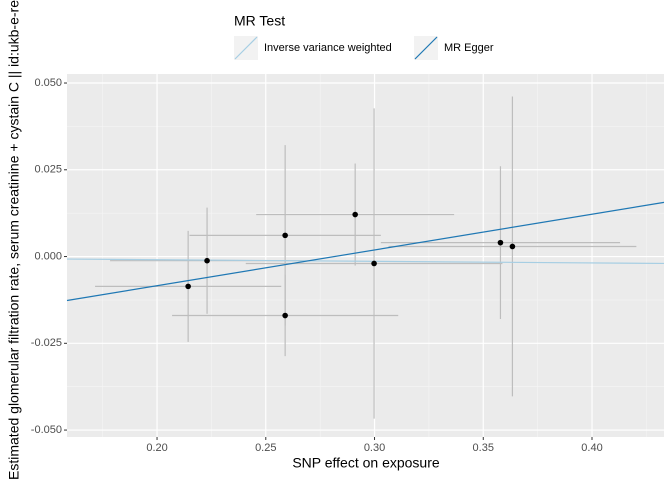  Describe the element at coordinates (469, 48) in the screenshot. I see `legend-label: MR Egger` at that location.